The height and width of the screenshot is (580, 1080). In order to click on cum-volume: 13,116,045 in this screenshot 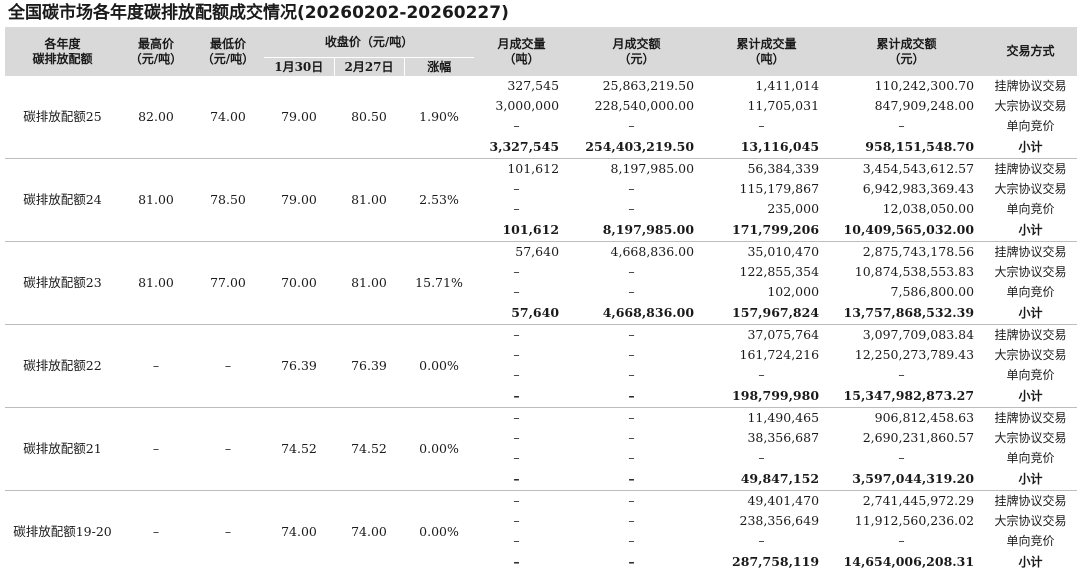, I will do `click(780, 146)`.